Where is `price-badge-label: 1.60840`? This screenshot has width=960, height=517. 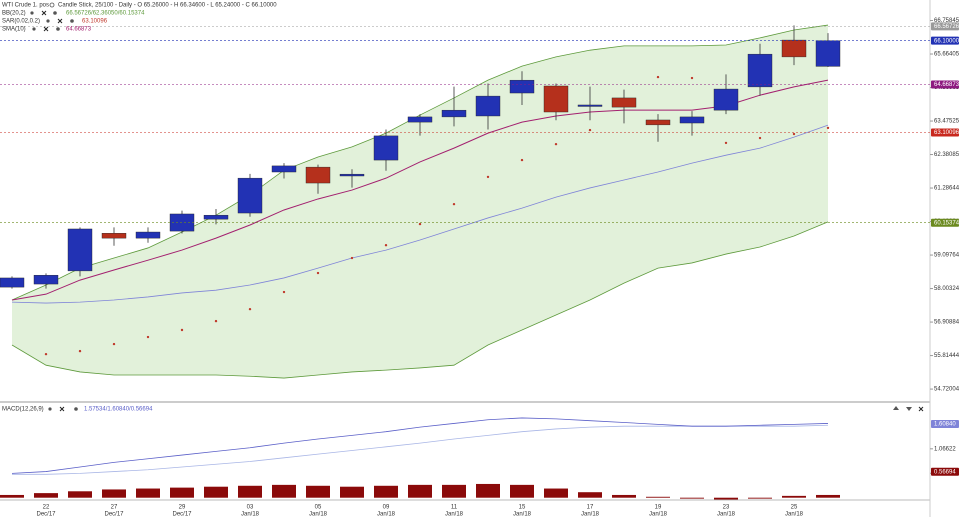 price-badge-label: 1.60840 is located at coordinates (945, 425).